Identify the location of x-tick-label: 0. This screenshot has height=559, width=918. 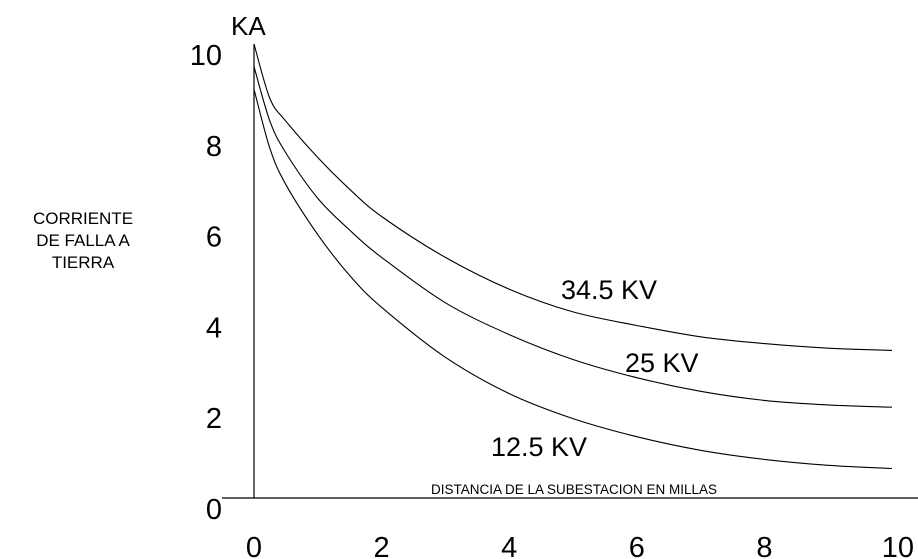
(254, 545).